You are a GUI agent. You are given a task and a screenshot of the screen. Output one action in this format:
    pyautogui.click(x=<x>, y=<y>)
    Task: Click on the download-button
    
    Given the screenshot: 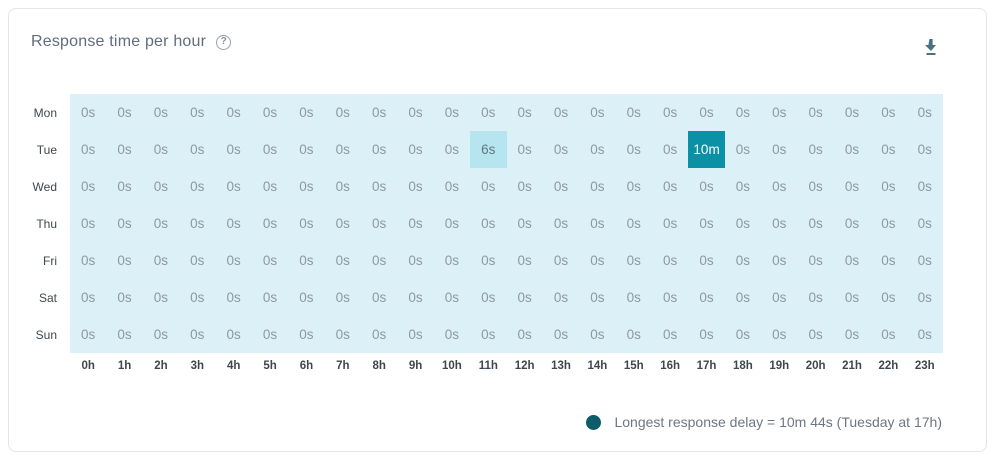 What is the action you would take?
    pyautogui.click(x=931, y=46)
    